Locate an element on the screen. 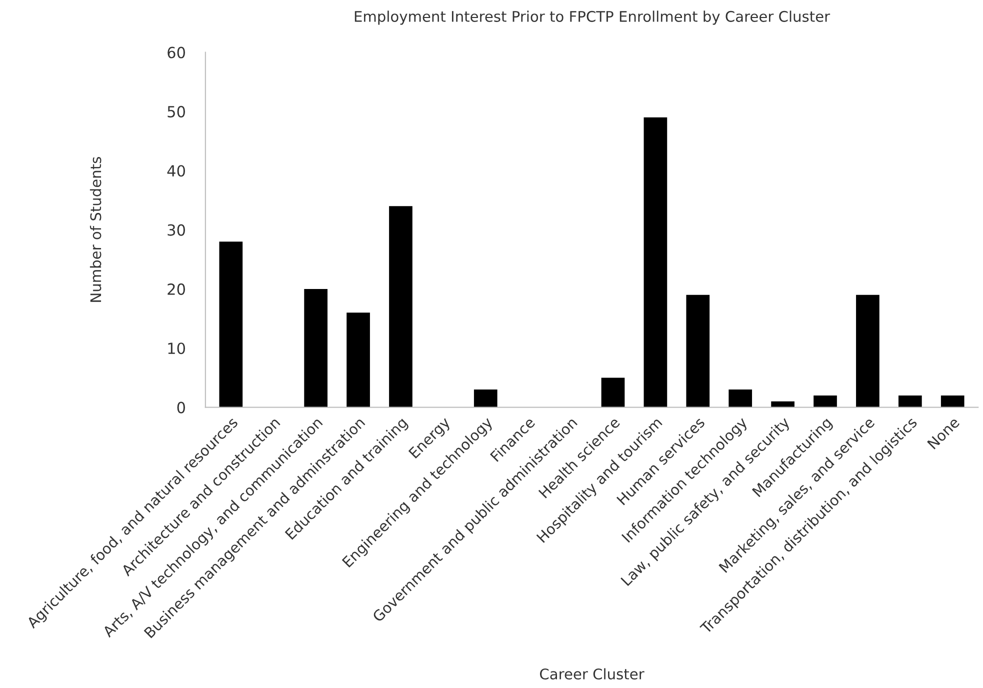 The image size is (983, 688). y-tick-label: 20 is located at coordinates (176, 289).